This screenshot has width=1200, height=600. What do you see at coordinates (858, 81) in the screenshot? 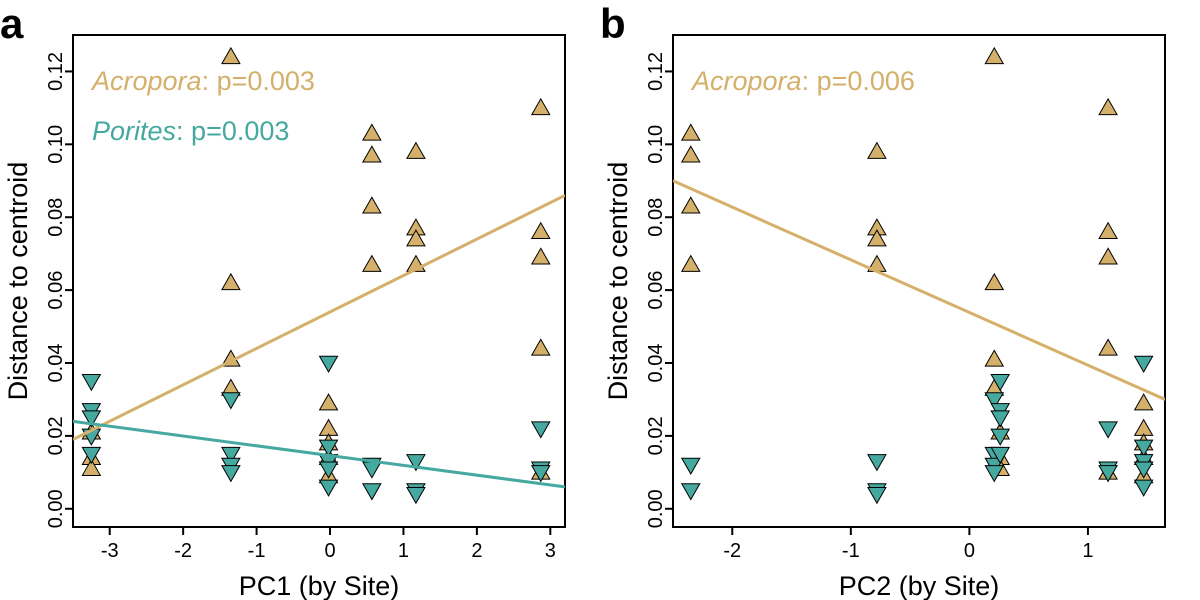
I see `p-value: : p=0.006` at bounding box center [858, 81].